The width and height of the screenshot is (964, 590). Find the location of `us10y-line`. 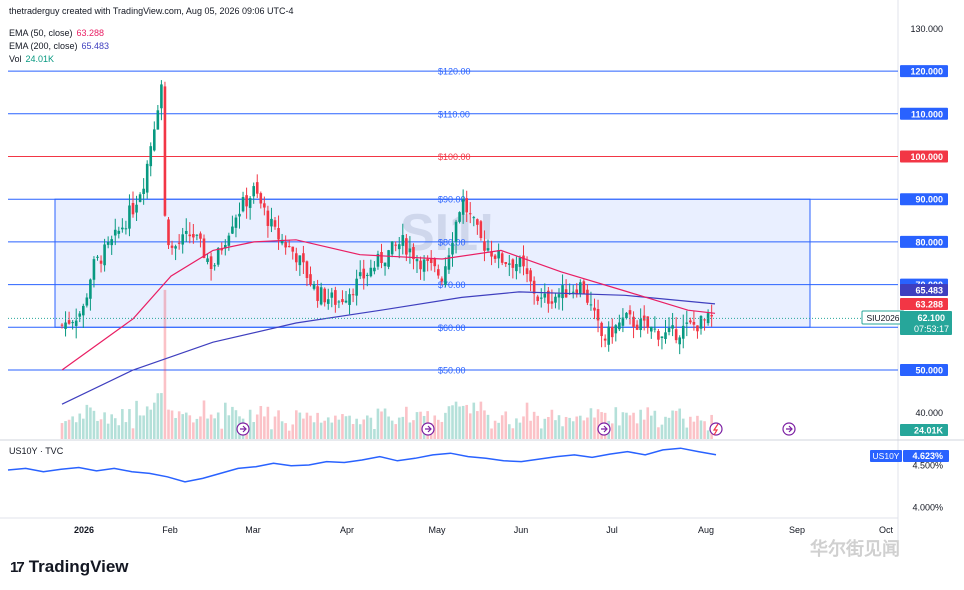

us10y-line is located at coordinates (362, 465).